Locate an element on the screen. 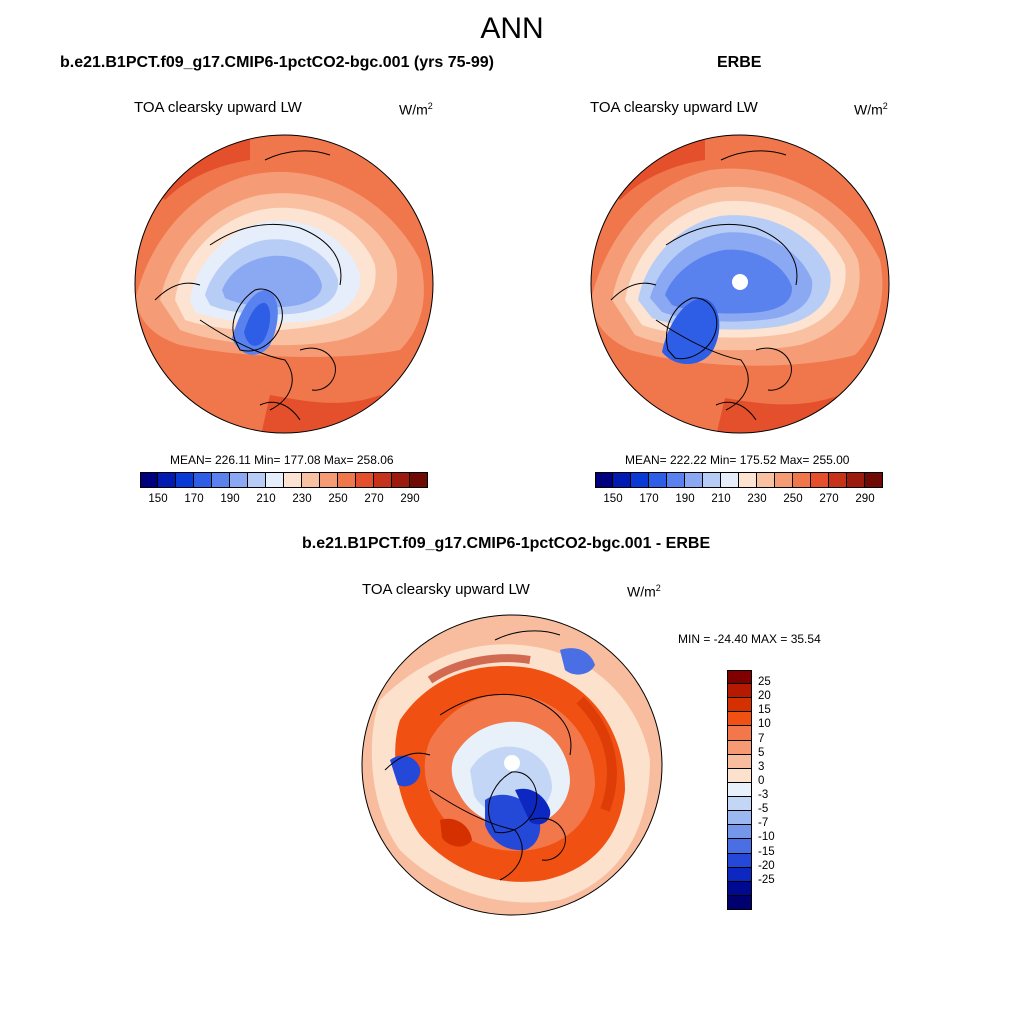 This screenshot has width=1024, height=1024. colorbar-diff-tick-label: 0 is located at coordinates (761, 780).